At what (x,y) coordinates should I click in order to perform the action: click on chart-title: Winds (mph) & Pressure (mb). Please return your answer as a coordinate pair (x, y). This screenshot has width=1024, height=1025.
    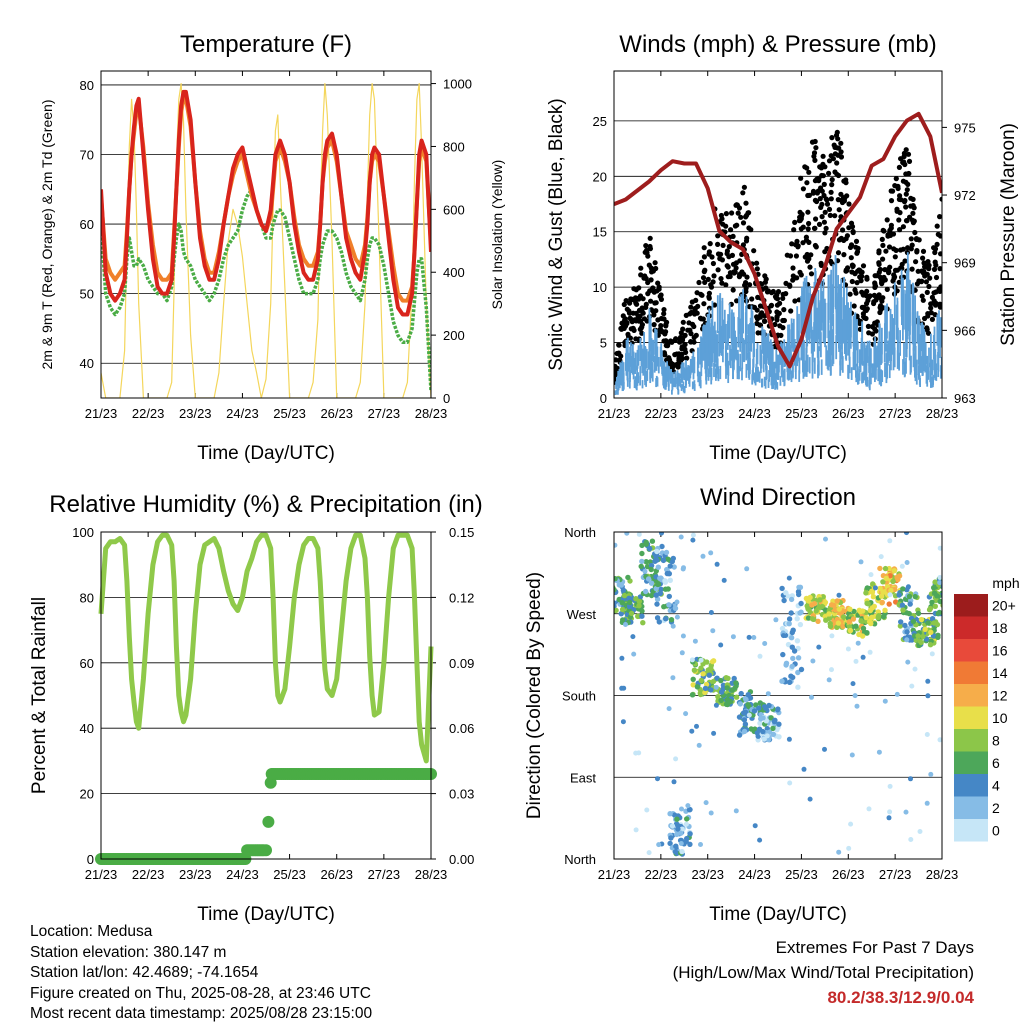
    Looking at the image, I should click on (777, 44).